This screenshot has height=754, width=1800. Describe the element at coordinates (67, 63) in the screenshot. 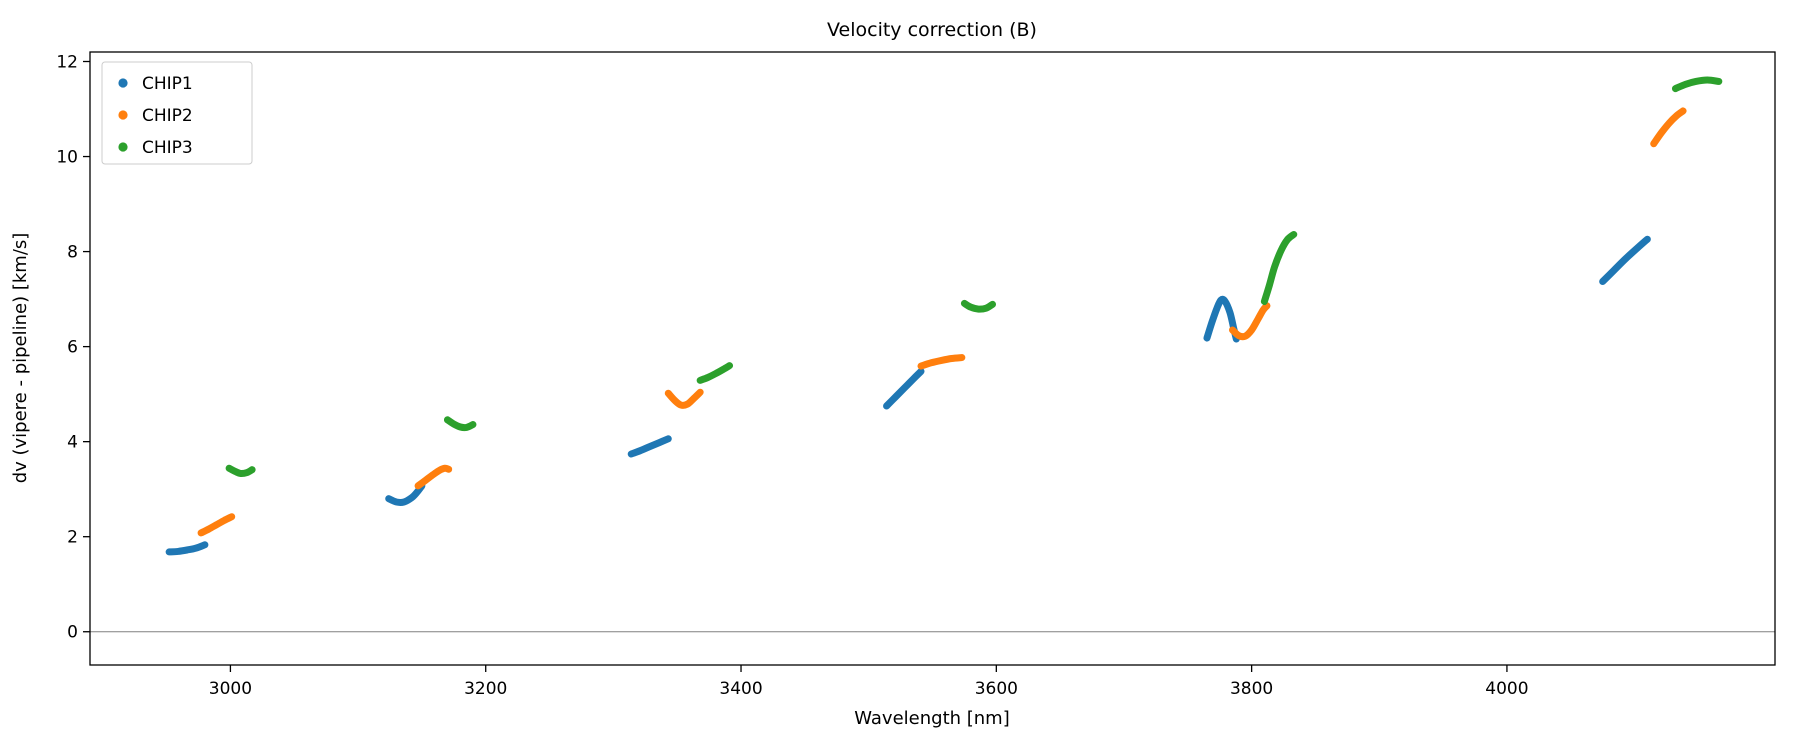

I see `y-tick-label: 12` at that location.